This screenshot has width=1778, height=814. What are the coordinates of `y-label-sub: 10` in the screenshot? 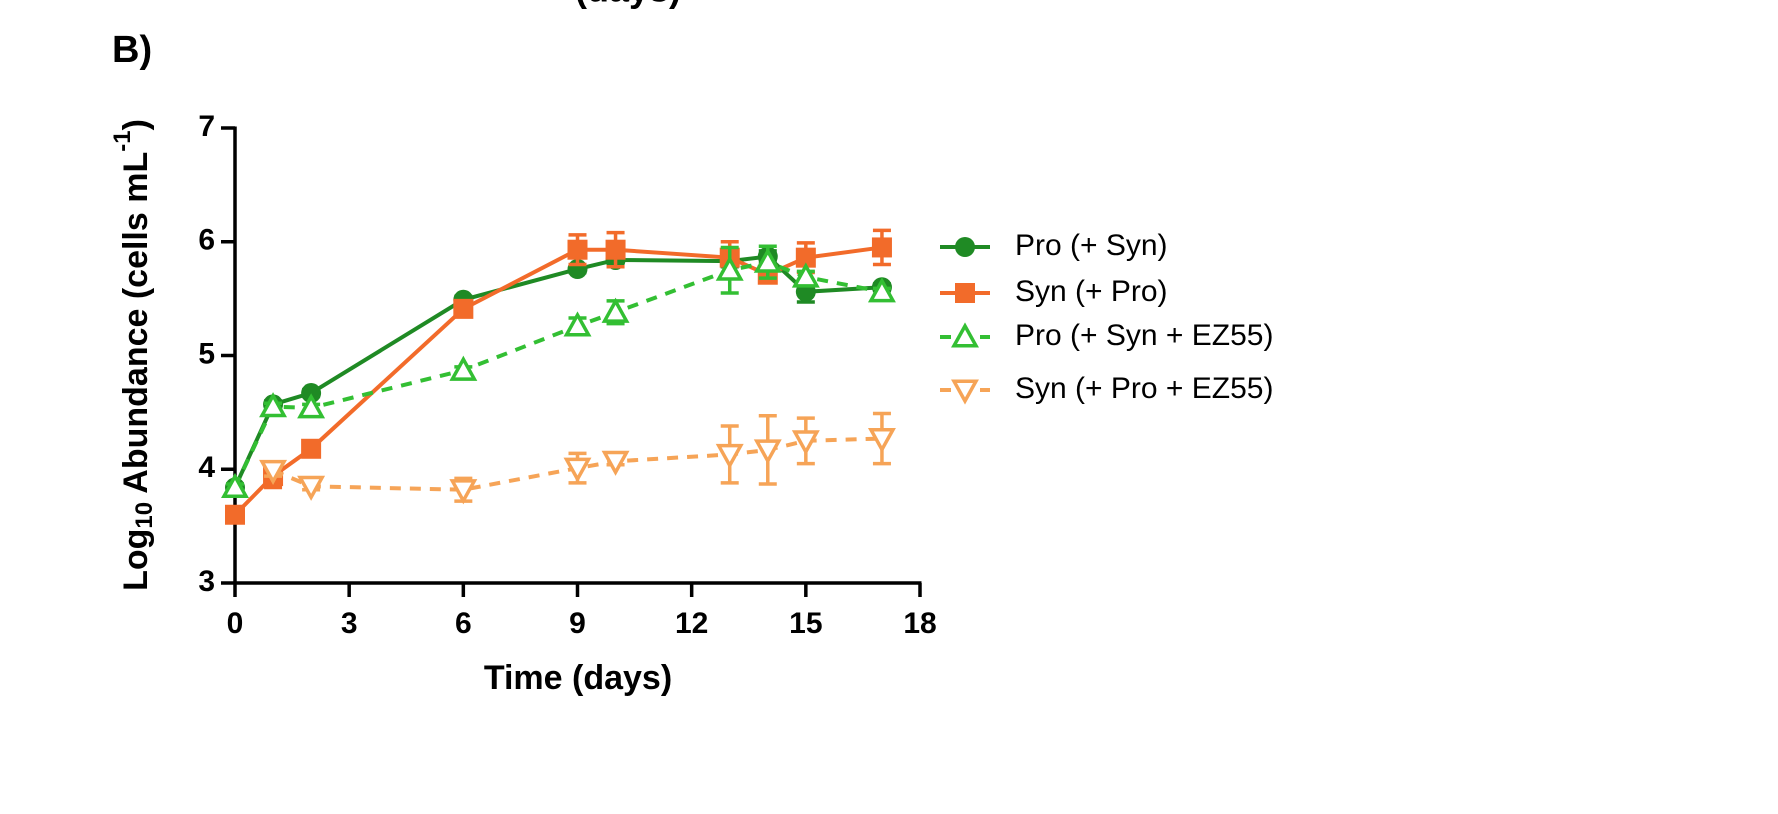 It's located at (144, 515).